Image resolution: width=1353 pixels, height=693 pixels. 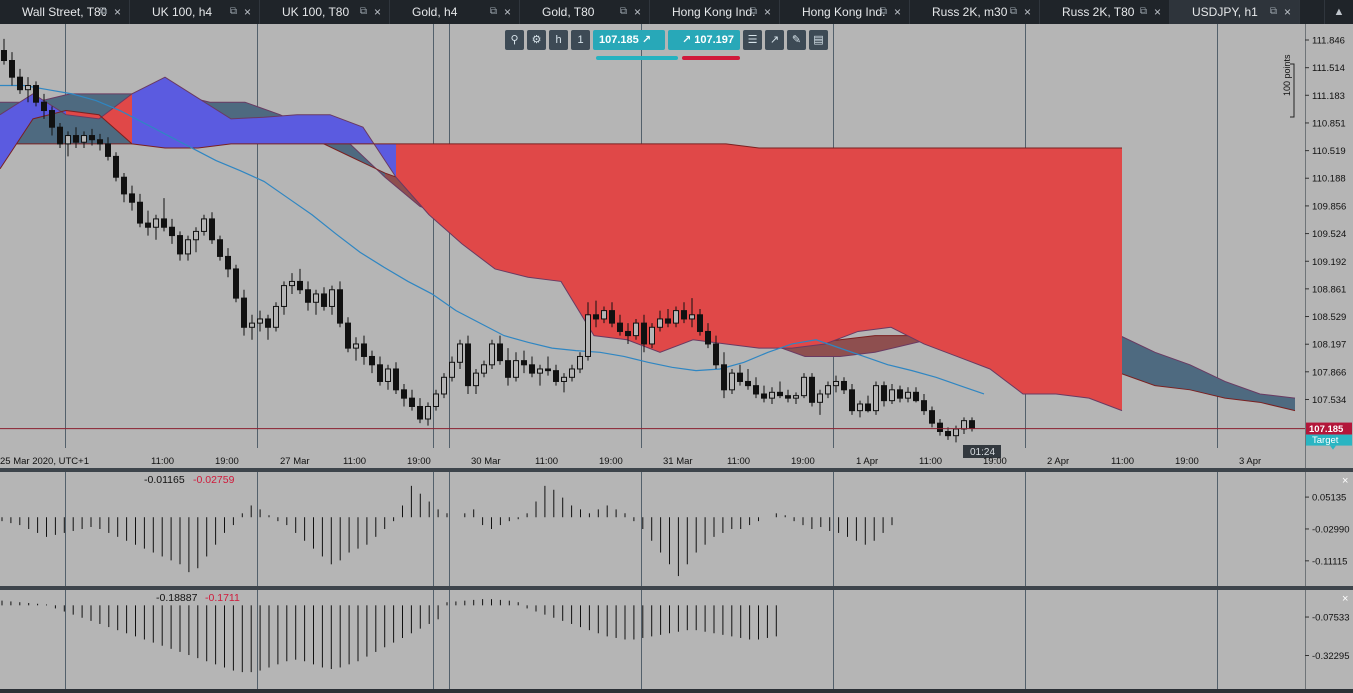 What do you see at coordinates (558, 40) in the screenshot?
I see `timeframe-button: h` at bounding box center [558, 40].